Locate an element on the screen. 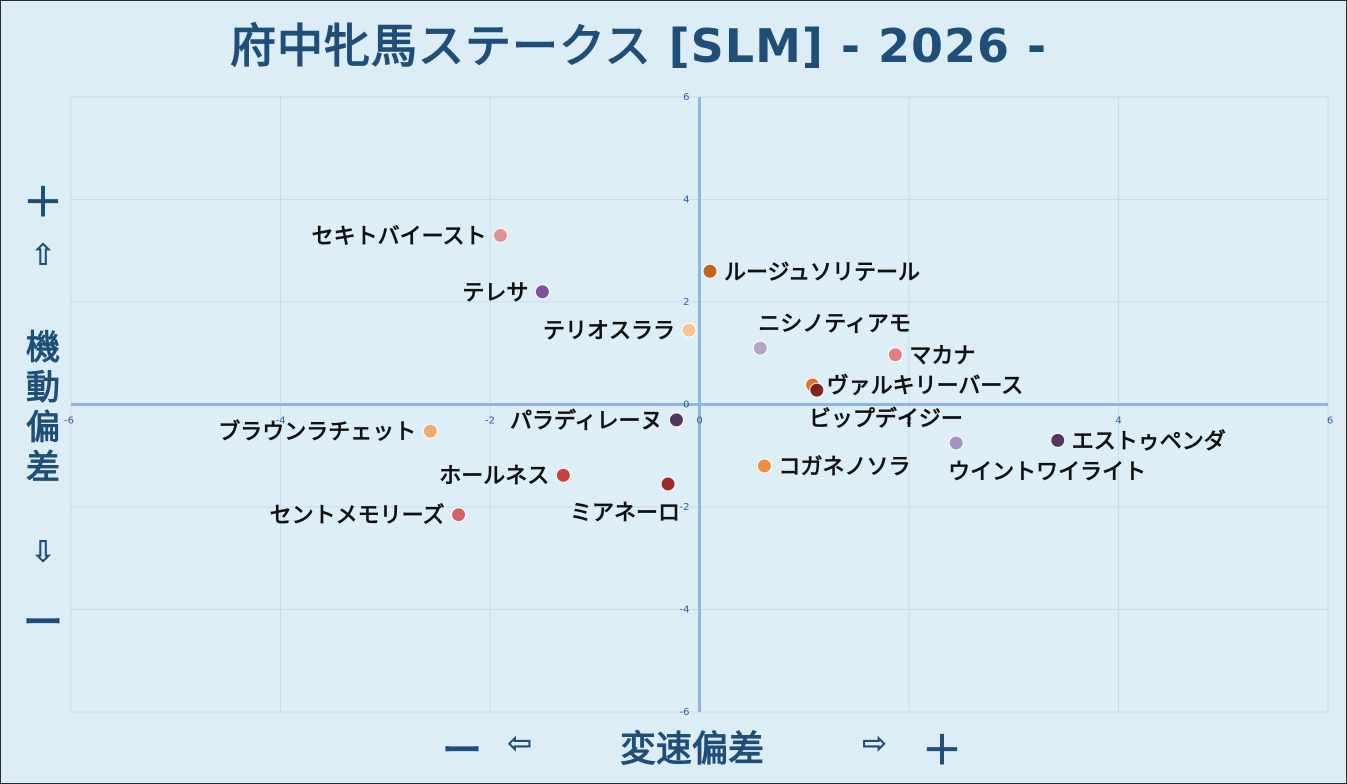 Image resolution: width=1347 pixels, height=784 pixels. point-label: ニシノティアモ is located at coordinates (834, 324).